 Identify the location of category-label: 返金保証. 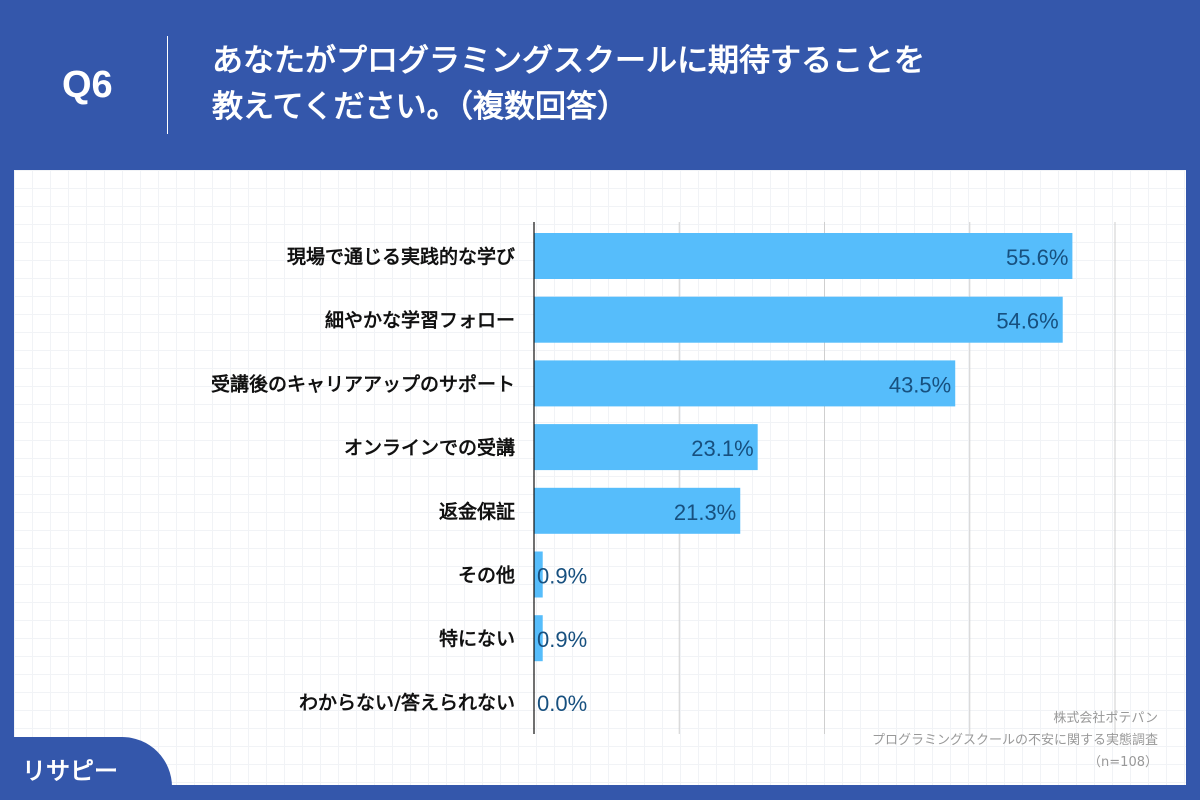
(477, 511).